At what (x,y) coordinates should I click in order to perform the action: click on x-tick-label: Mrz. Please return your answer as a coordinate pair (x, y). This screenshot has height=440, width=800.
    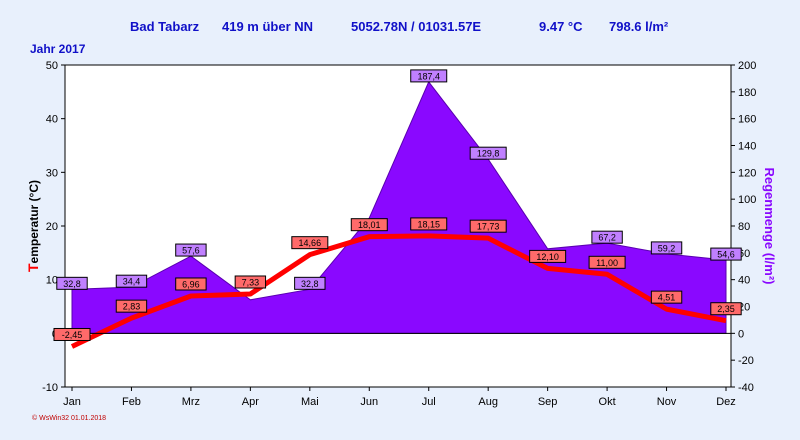
    Looking at the image, I should click on (191, 402).